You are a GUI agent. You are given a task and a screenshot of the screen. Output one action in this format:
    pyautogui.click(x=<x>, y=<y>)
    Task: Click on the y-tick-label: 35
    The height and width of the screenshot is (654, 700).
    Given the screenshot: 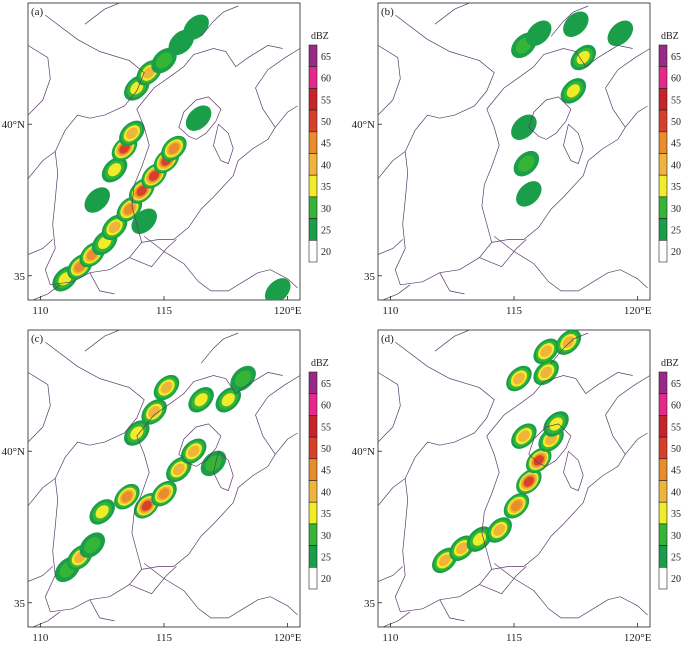 What is the action you would take?
    pyautogui.click(x=20, y=277)
    